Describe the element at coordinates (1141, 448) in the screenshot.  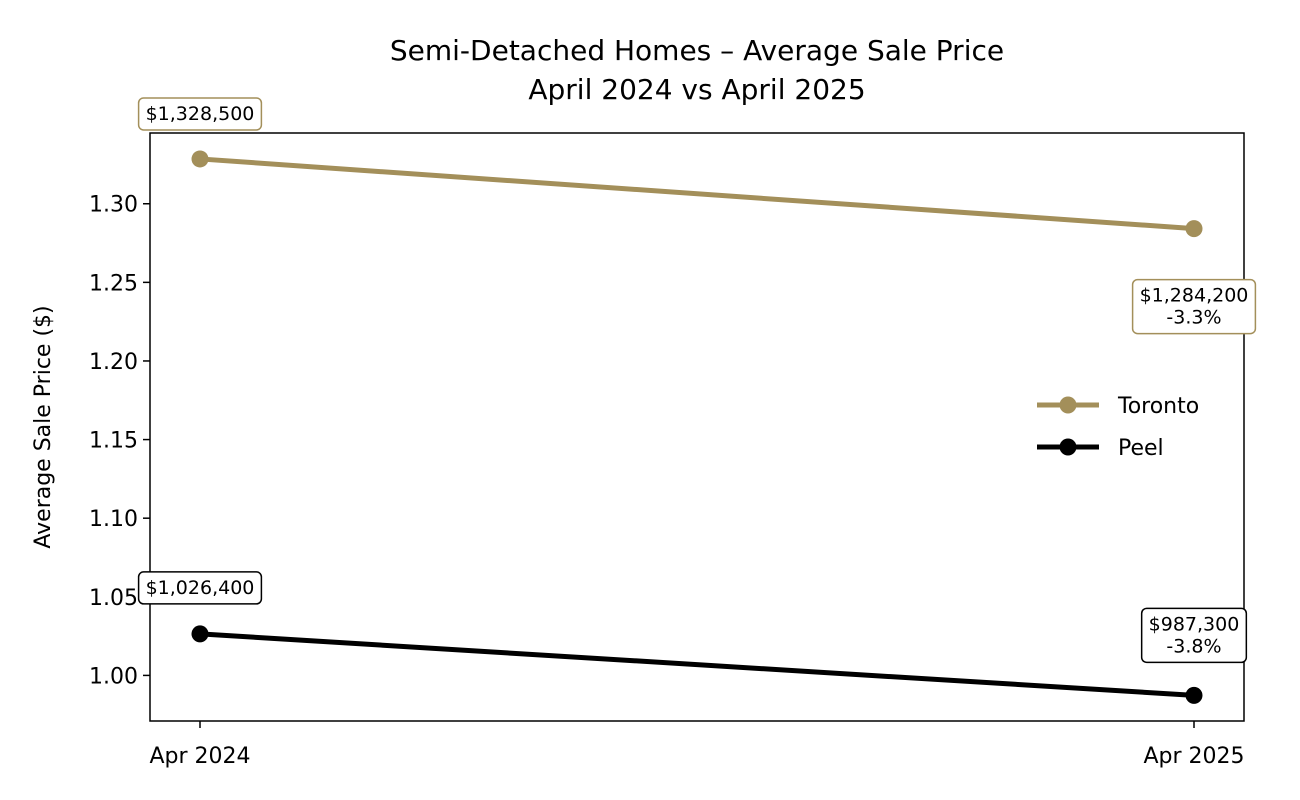
I see `legend-label-peel: Peel` at that location.